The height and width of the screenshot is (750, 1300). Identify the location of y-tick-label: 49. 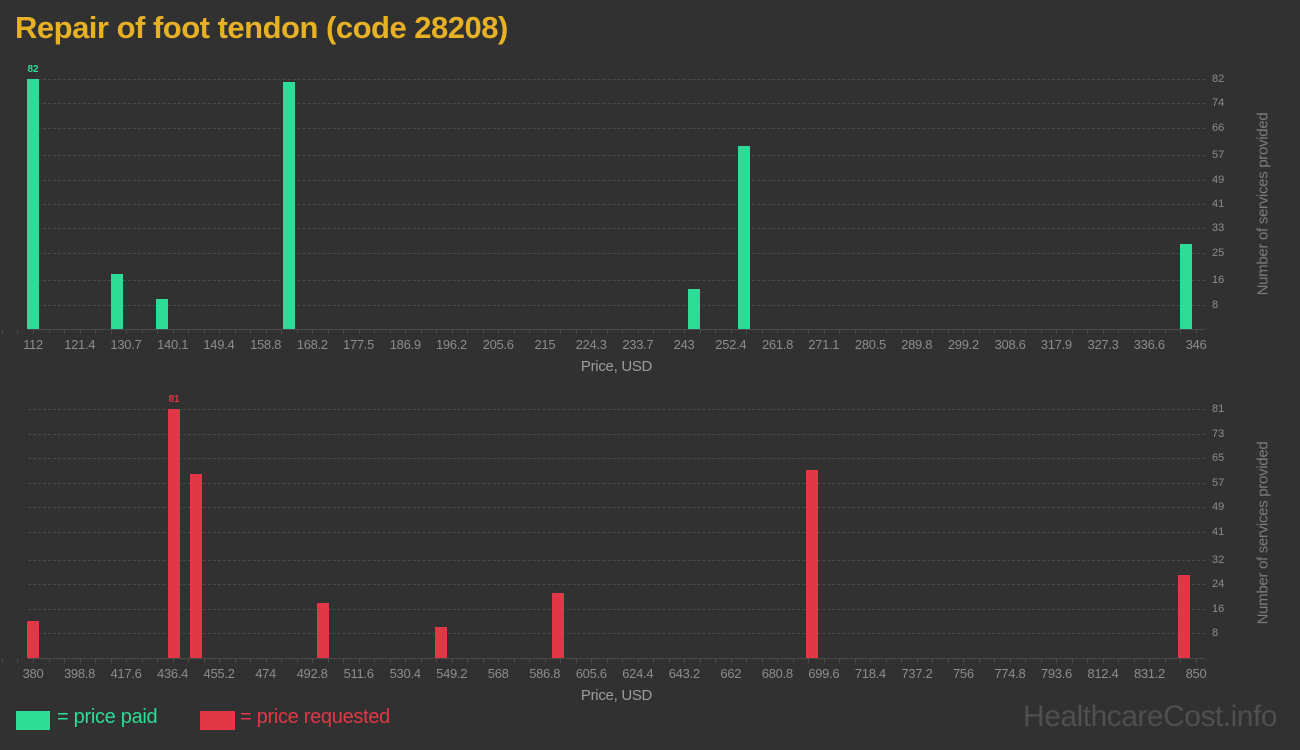
(1218, 179).